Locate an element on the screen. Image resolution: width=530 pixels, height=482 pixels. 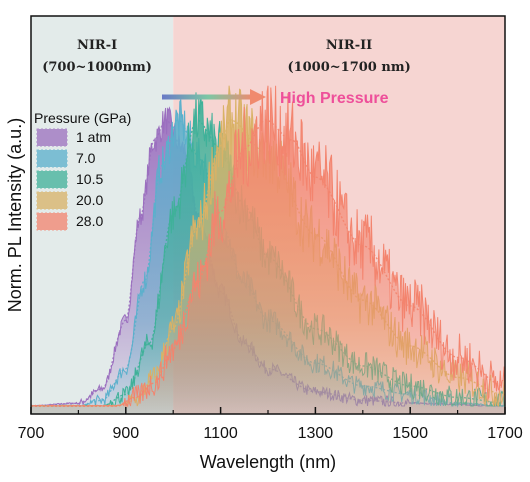
legend: 1 atm 7.0 10.5 20.0 28.0 is located at coordinates (73, 179).